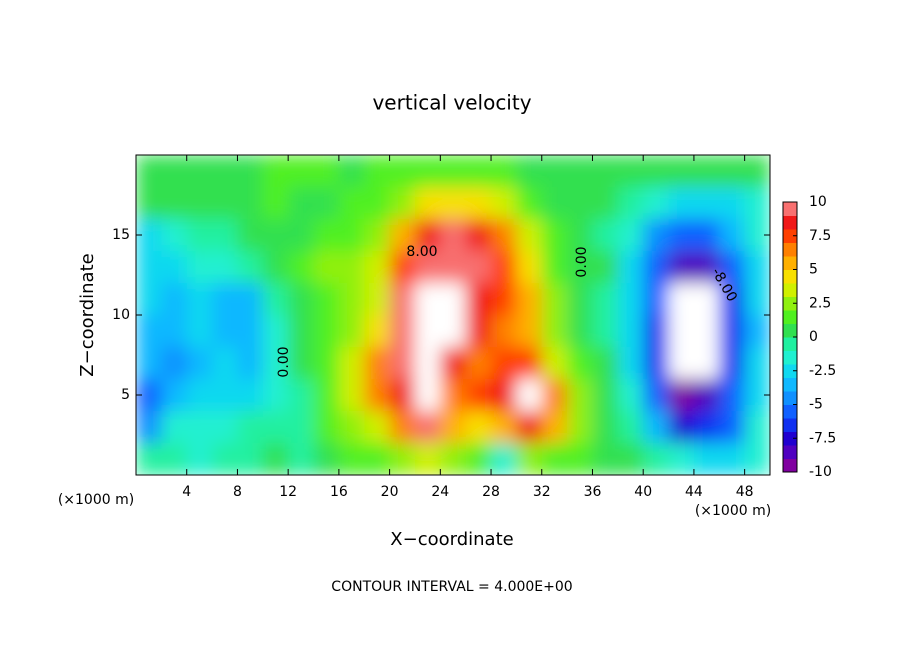  Describe the element at coordinates (87, 314) in the screenshot. I see `y-axis-label: Z−coordinate` at that location.